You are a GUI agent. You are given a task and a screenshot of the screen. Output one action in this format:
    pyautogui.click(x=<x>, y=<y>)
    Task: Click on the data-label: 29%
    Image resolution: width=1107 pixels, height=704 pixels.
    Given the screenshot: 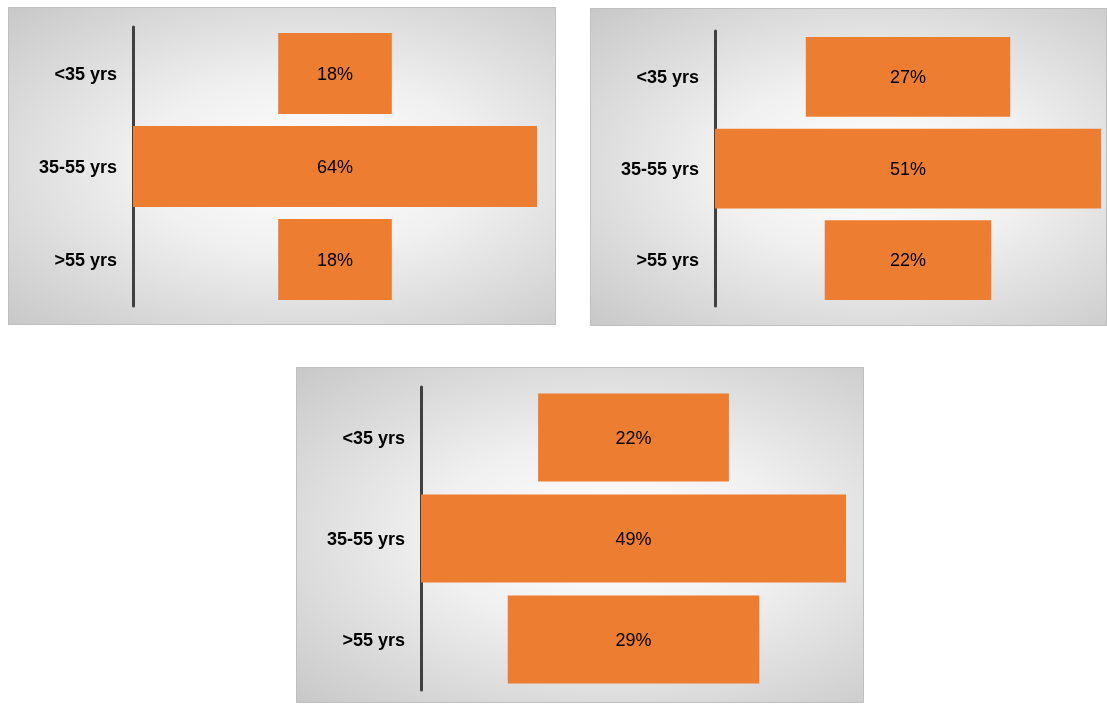 What is the action you would take?
    pyautogui.click(x=633, y=639)
    